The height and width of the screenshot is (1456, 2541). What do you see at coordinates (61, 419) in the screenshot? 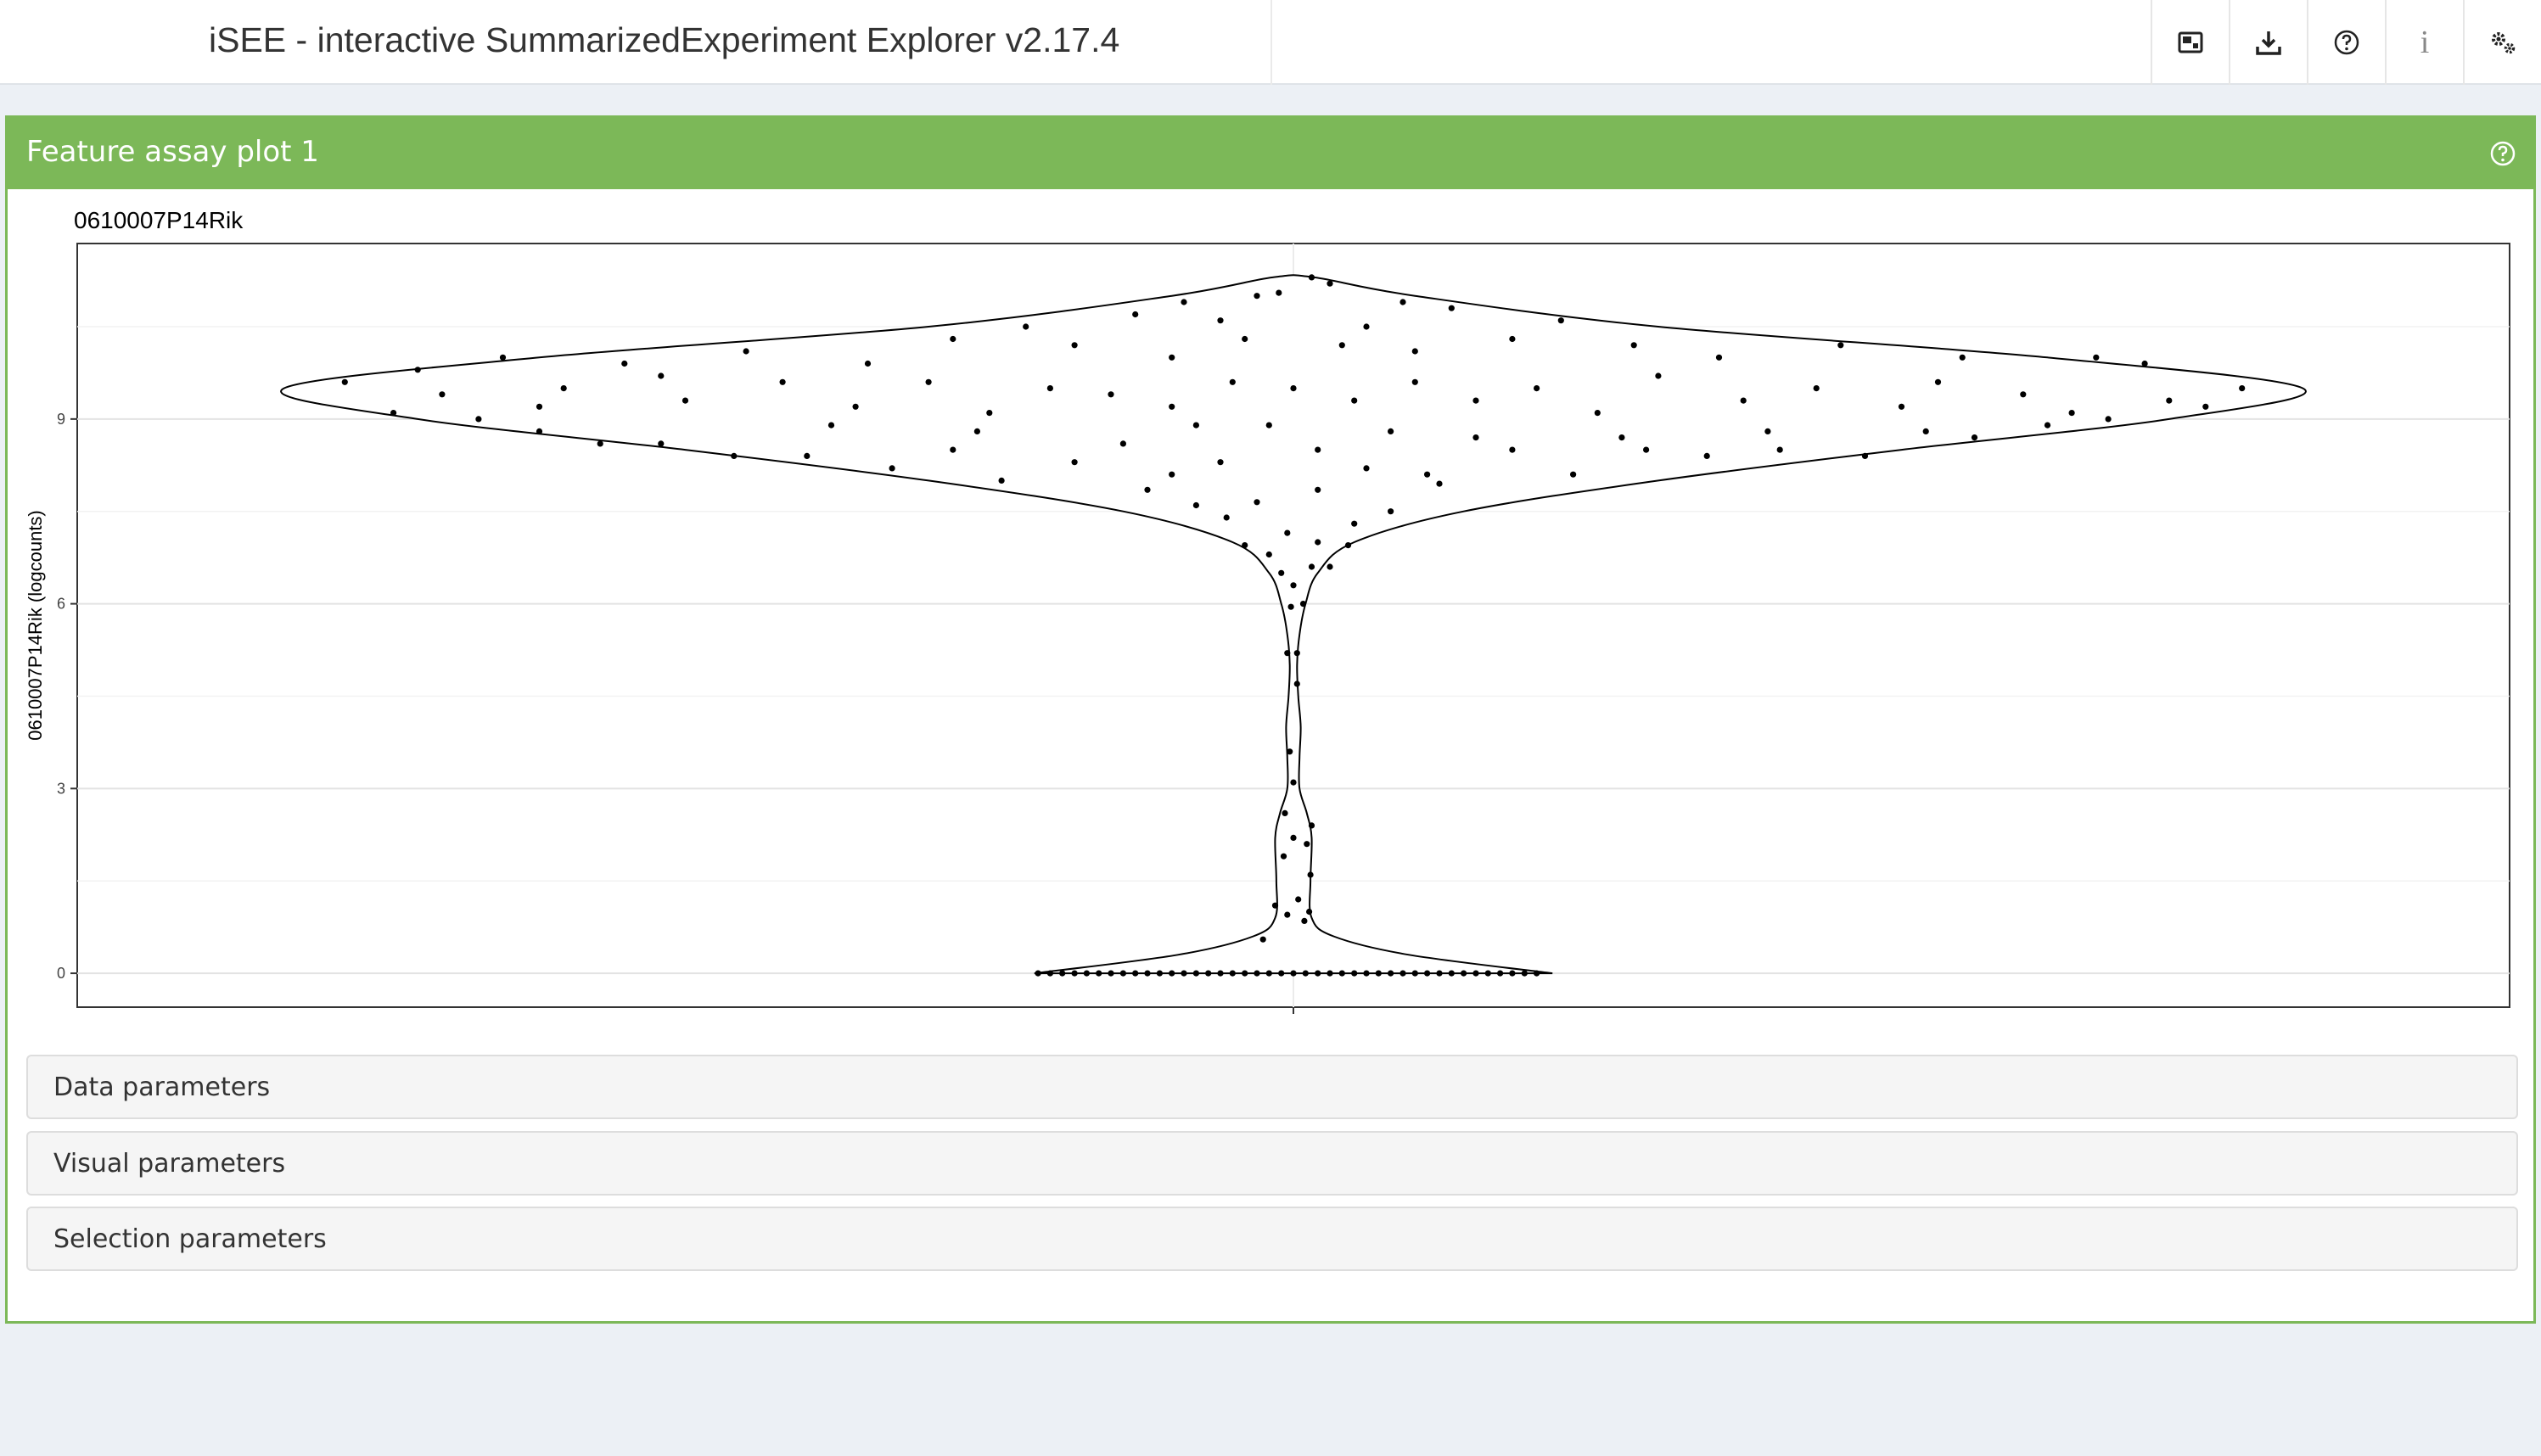
I see `y-tick-label: 9` at bounding box center [61, 419].